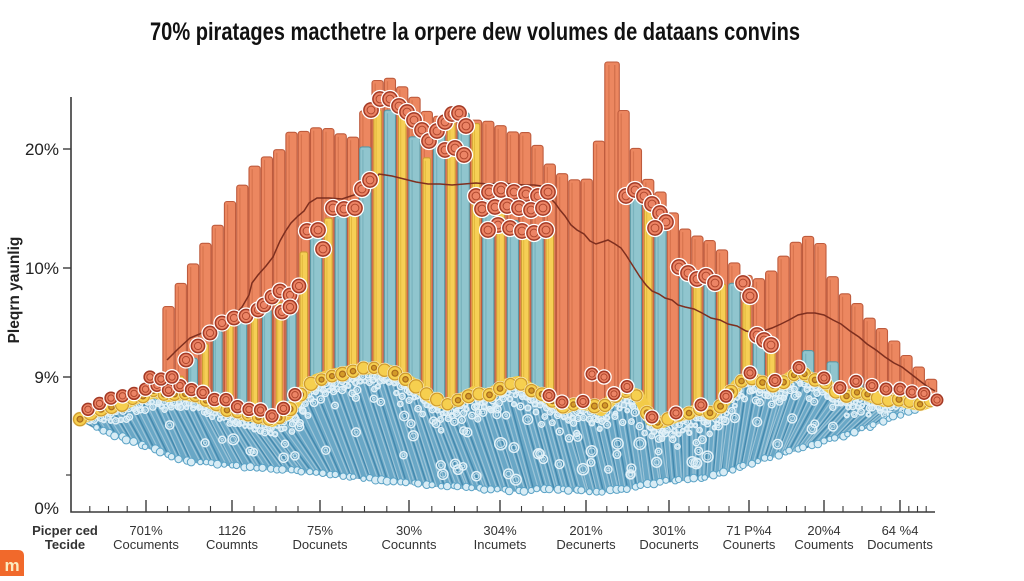 The width and height of the screenshot is (1024, 581). Describe the element at coordinates (900, 544) in the screenshot. I see `svg-text: Documents` at that location.